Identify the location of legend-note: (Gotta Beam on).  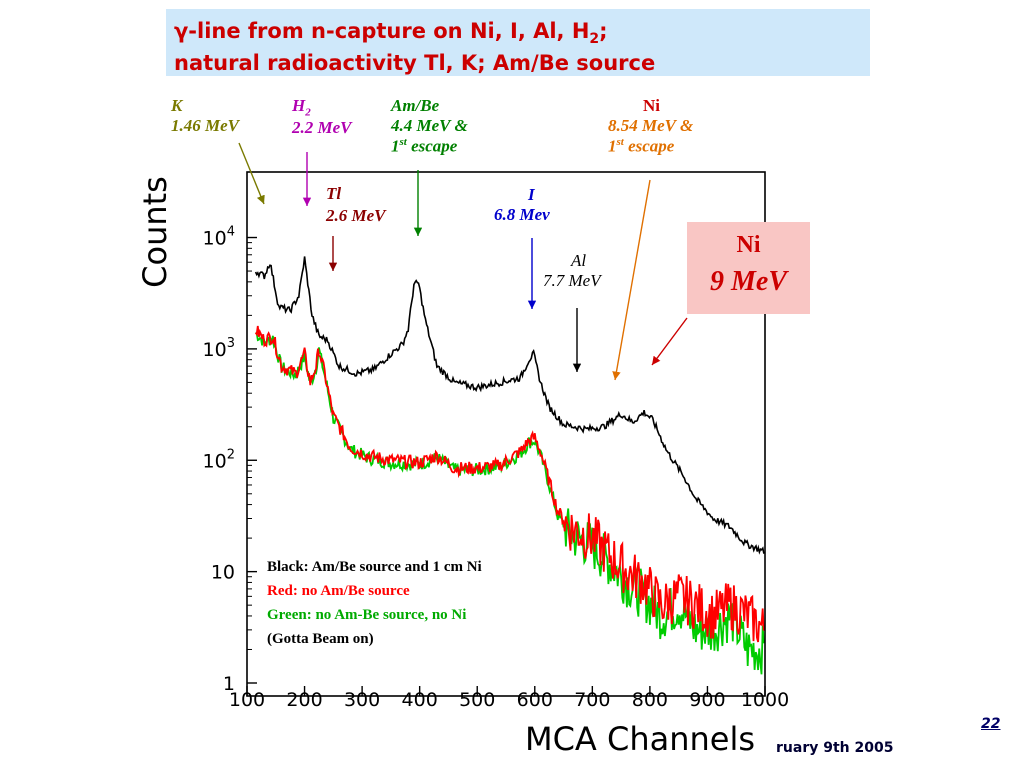
(320, 639).